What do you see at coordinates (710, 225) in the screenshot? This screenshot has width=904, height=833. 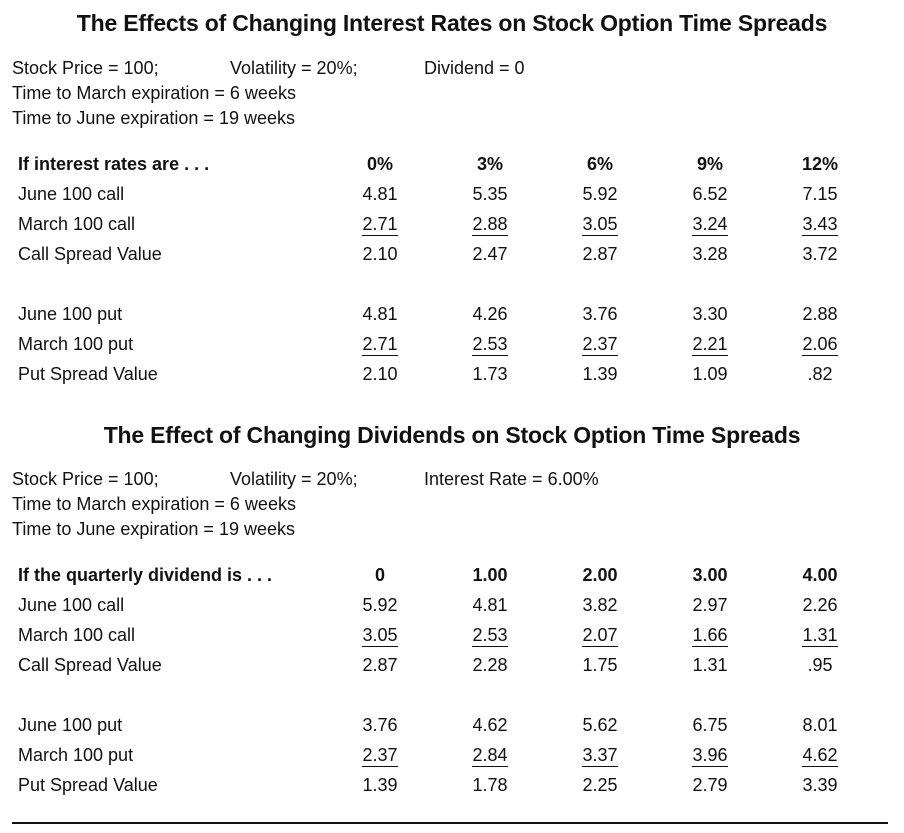 I see `table-cell: 3.24` at bounding box center [710, 225].